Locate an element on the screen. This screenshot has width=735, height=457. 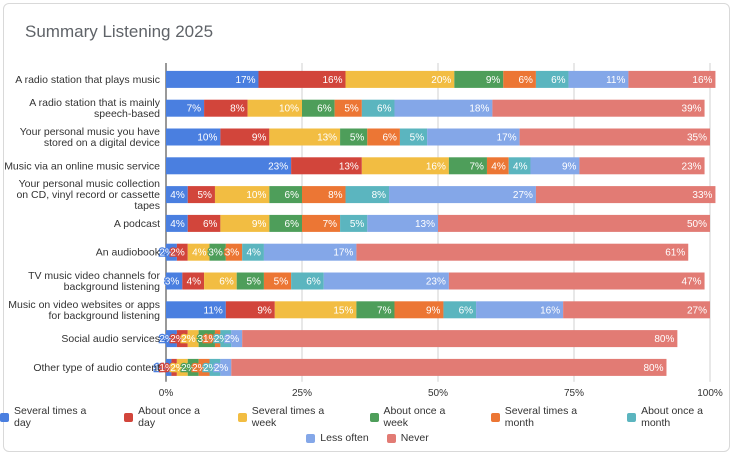
legend-label: Several times a week is located at coordinates (288, 417).